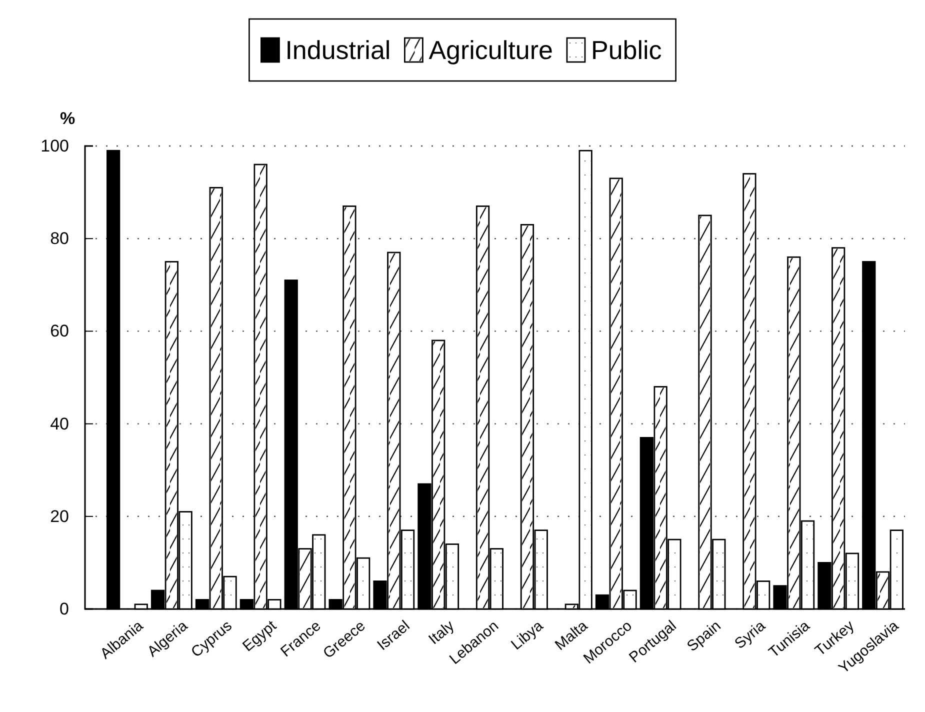 The height and width of the screenshot is (712, 925). What do you see at coordinates (68, 118) in the screenshot?
I see `y-axis-title: %` at bounding box center [68, 118].